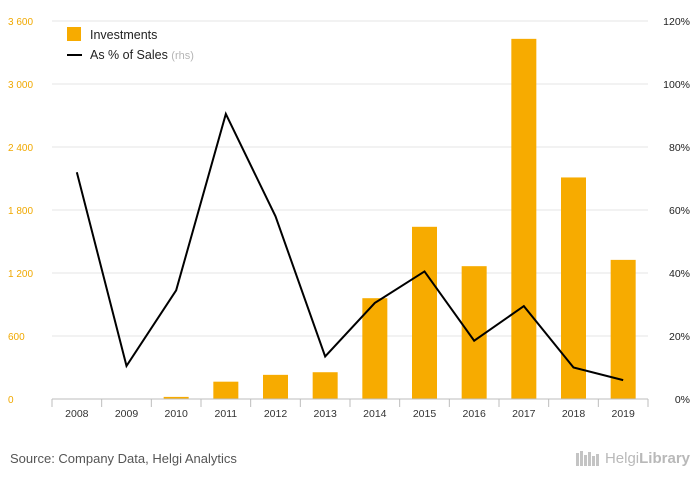 Image resolution: width=700 pixels, height=483 pixels. I want to click on y-right-tick-label: 80%, so click(679, 148).